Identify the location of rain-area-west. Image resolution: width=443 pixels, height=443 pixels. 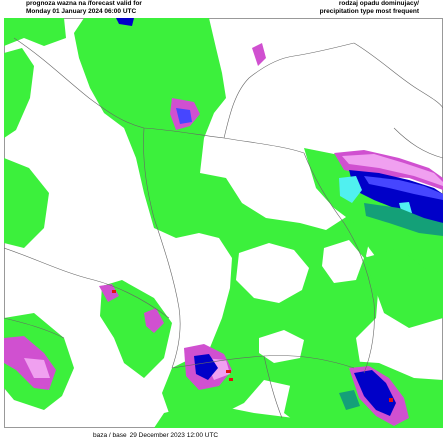
(19, 93).